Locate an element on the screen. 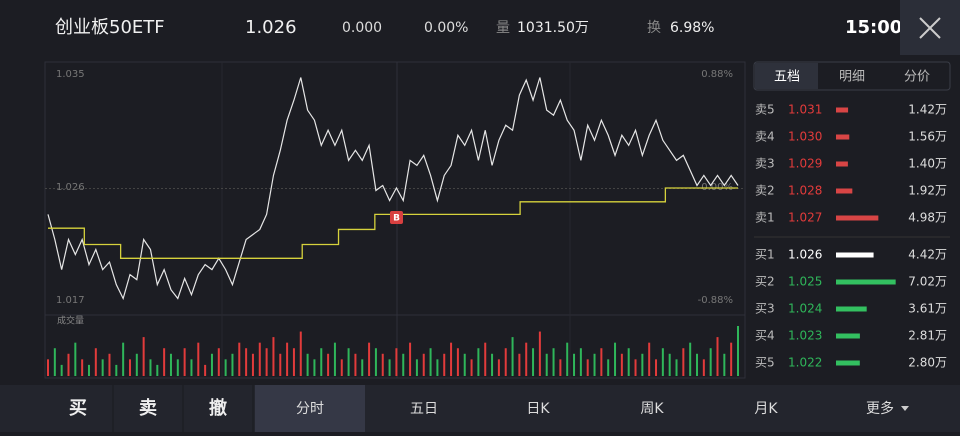 This screenshot has width=960, height=436. active-tab is located at coordinates (786, 76).